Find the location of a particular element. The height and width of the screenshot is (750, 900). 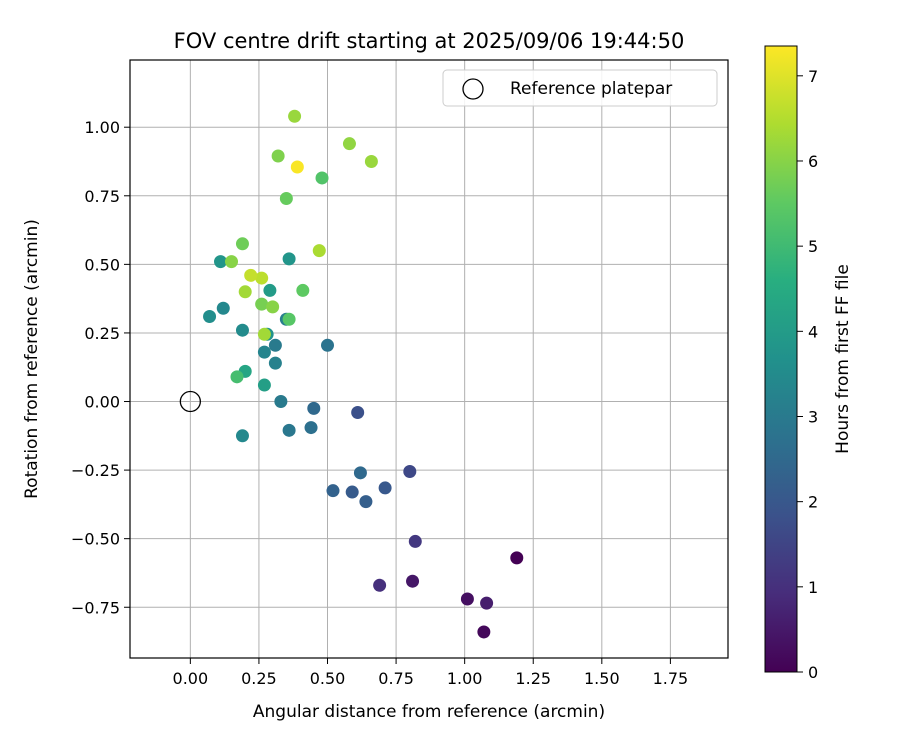

colorbar-tick-label: 1 is located at coordinates (813, 587).